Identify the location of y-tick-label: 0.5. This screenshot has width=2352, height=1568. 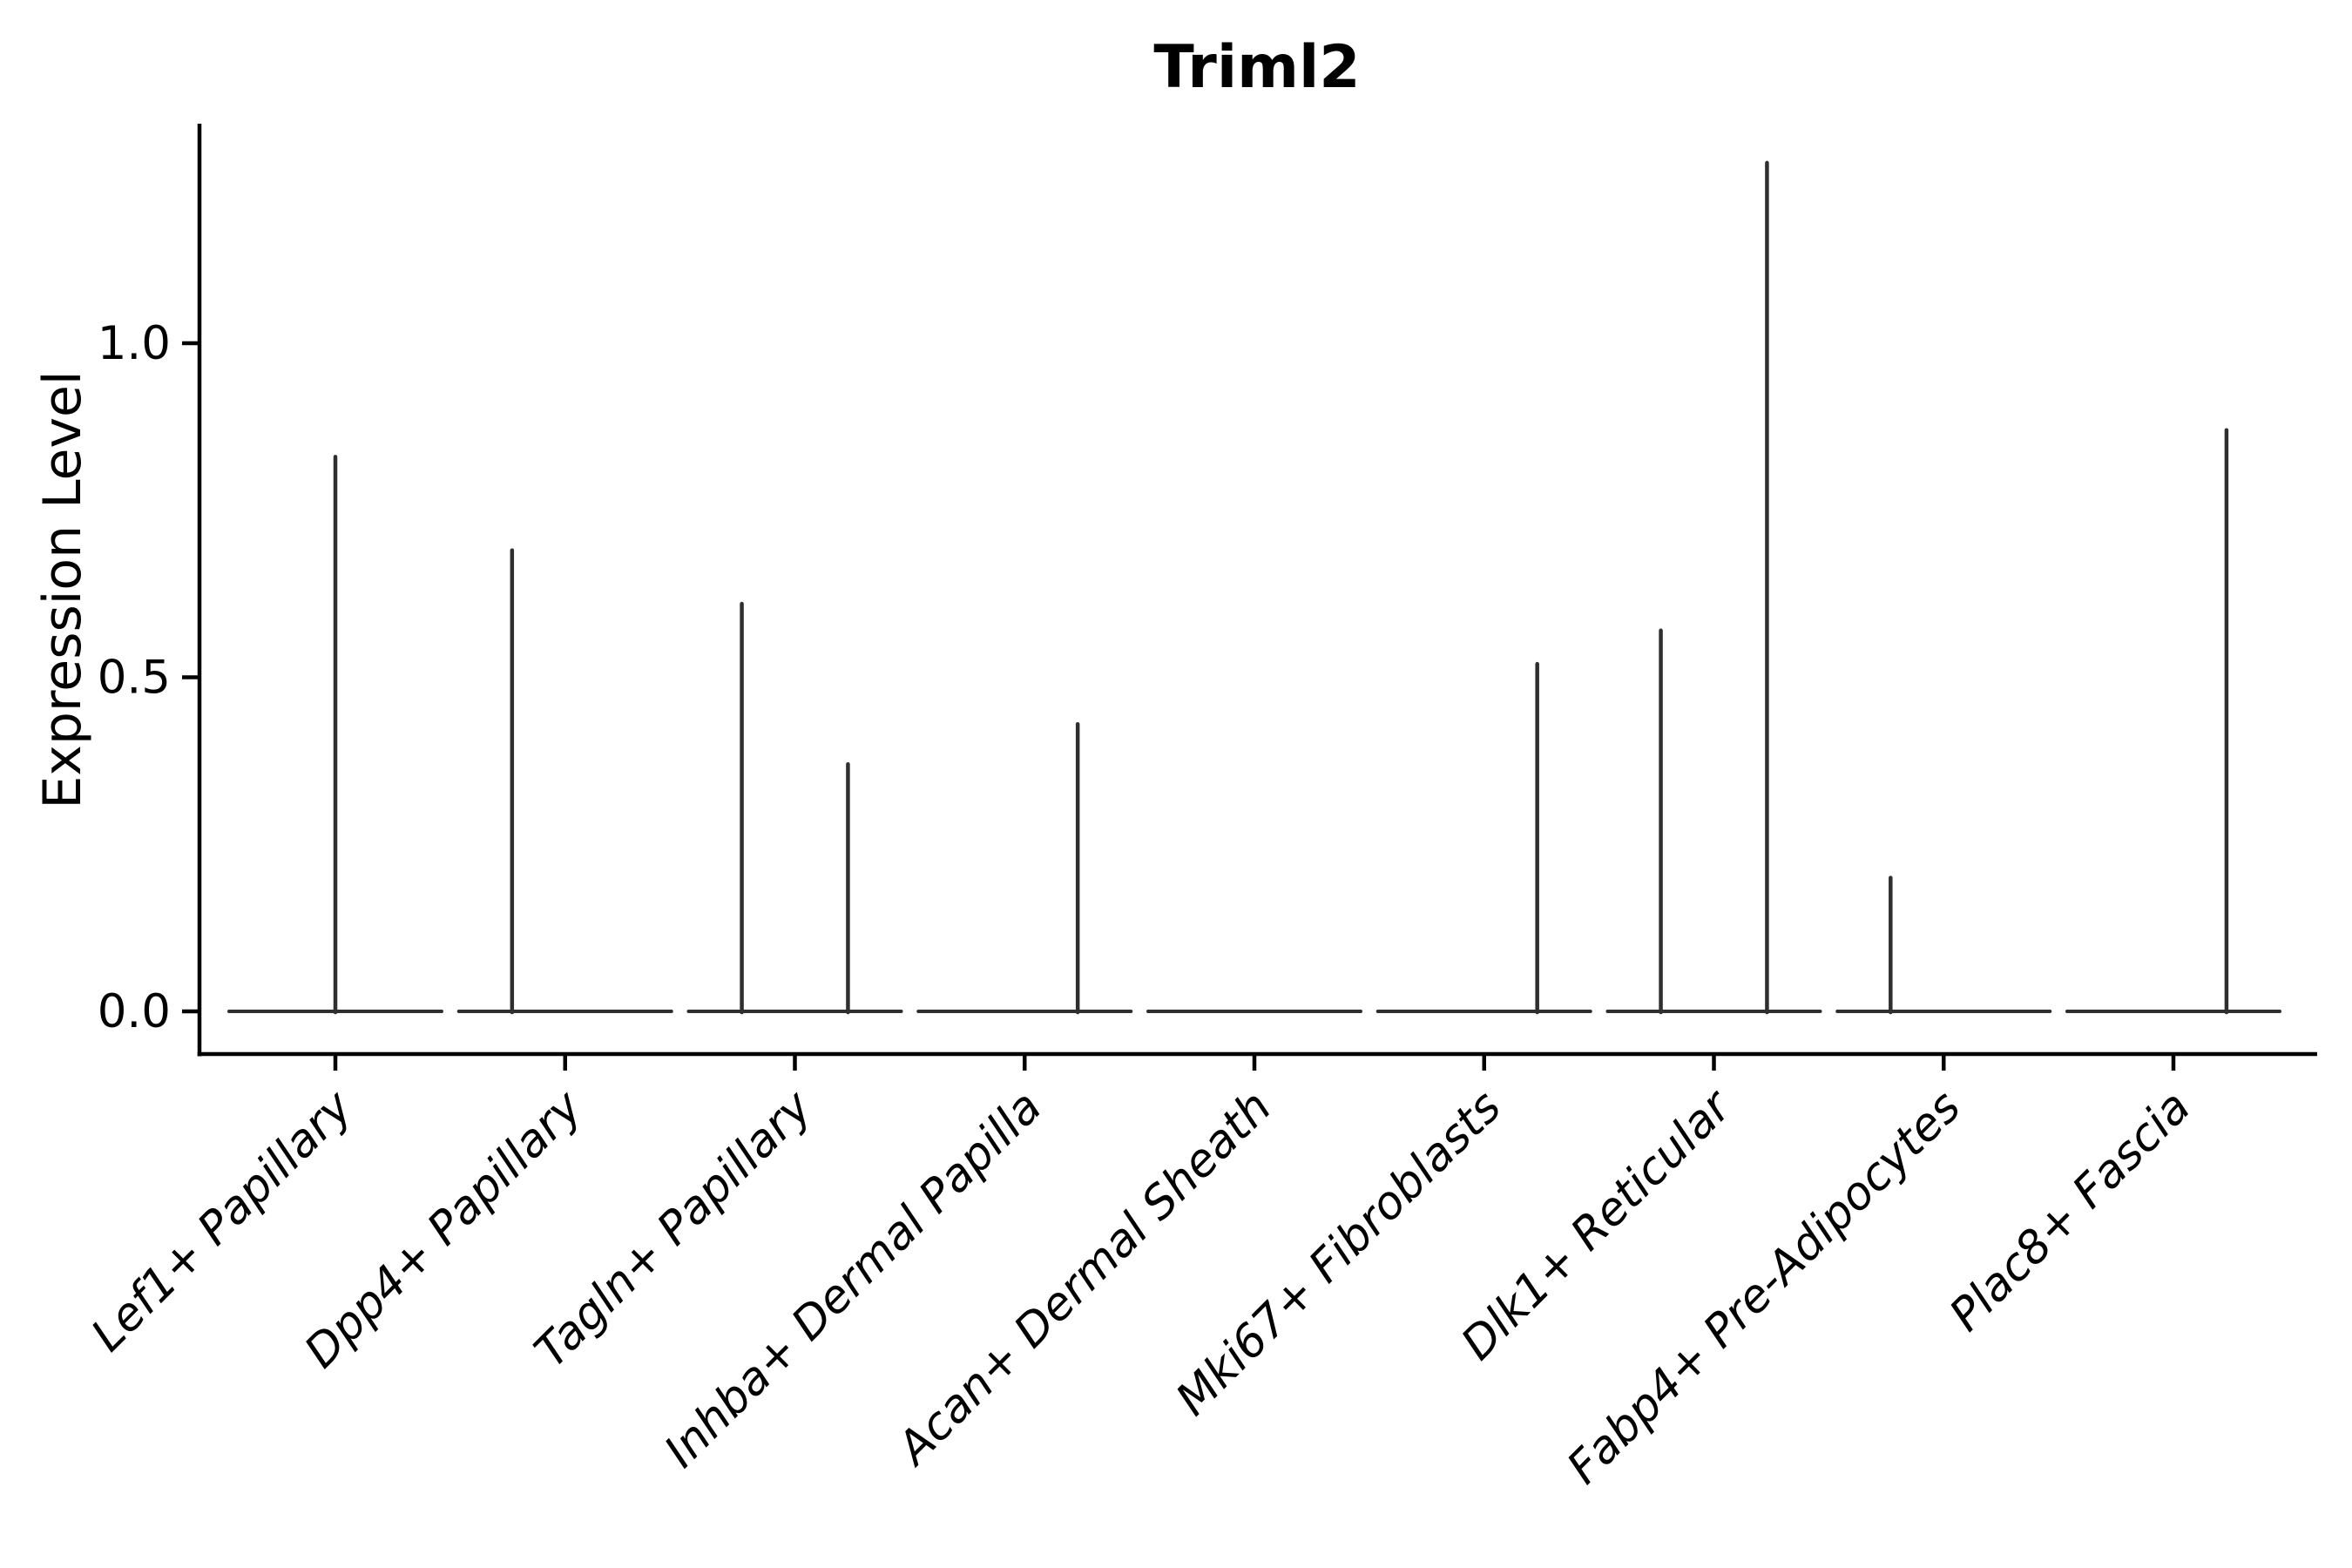
(134, 678).